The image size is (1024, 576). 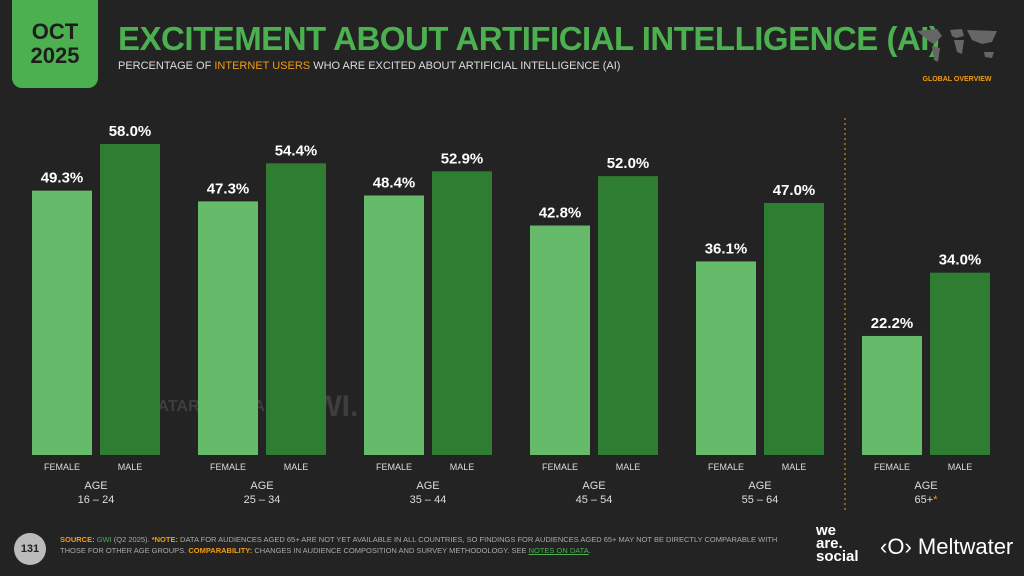 What do you see at coordinates (262, 500) in the screenshot?
I see `category-range: 25 – 34` at bounding box center [262, 500].